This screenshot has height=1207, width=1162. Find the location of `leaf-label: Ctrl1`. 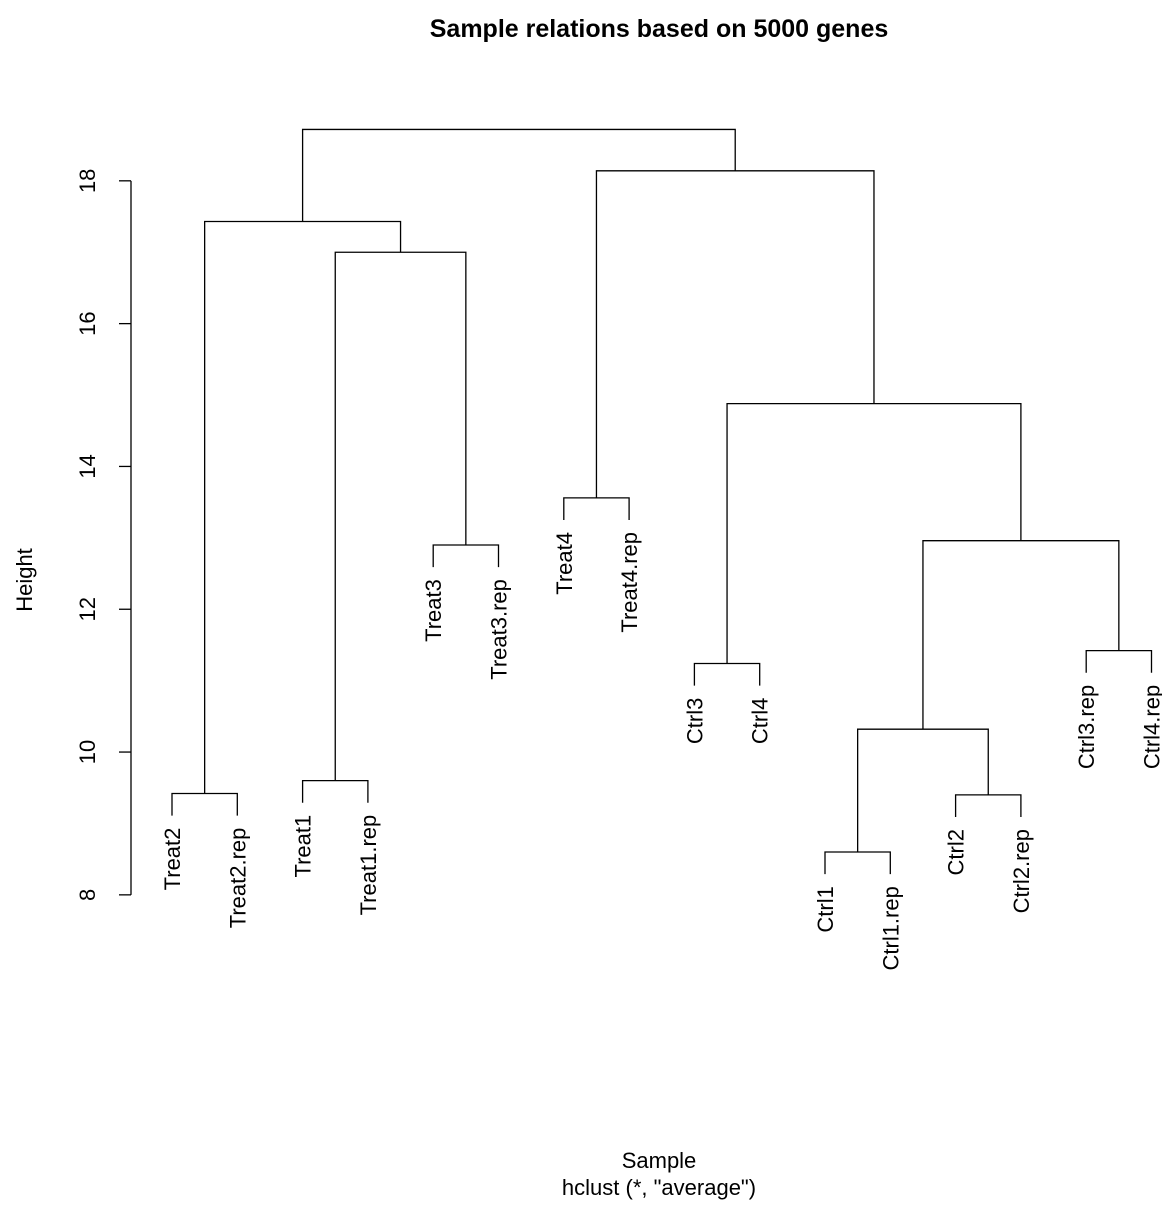

leaf-label: Ctrl1 is located at coordinates (825, 909).